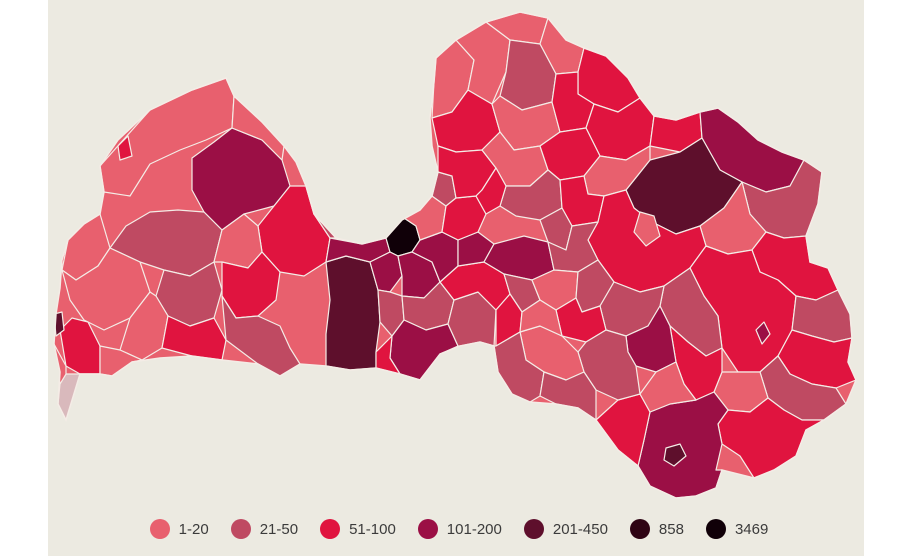 The height and width of the screenshot is (556, 918). What do you see at coordinates (763, 333) in the screenshot?
I see `region-rezekne-city` at bounding box center [763, 333].